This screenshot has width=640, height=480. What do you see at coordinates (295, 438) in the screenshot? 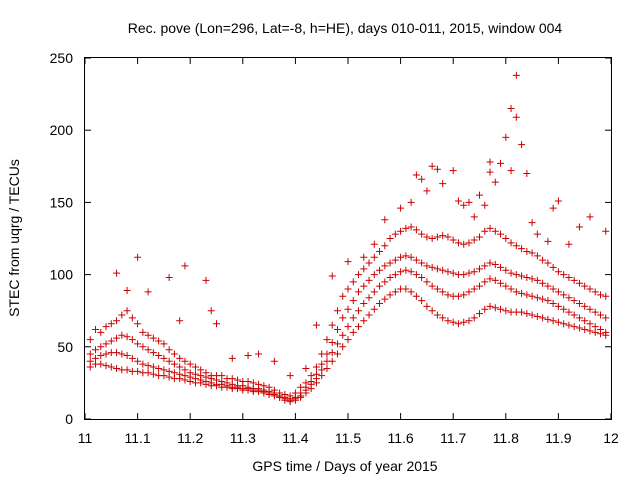
I see `x-tick-label: 11.4` at bounding box center [295, 438].